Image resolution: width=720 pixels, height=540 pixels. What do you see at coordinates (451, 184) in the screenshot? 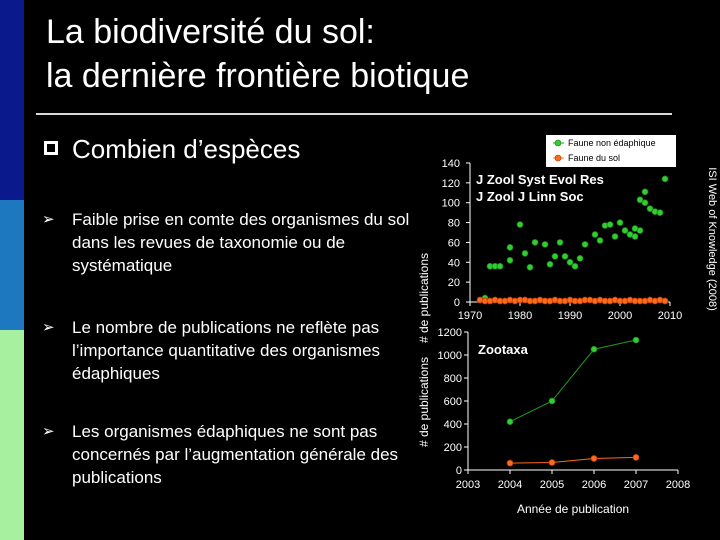
I see `top-y-tick-label: 120` at bounding box center [451, 184].